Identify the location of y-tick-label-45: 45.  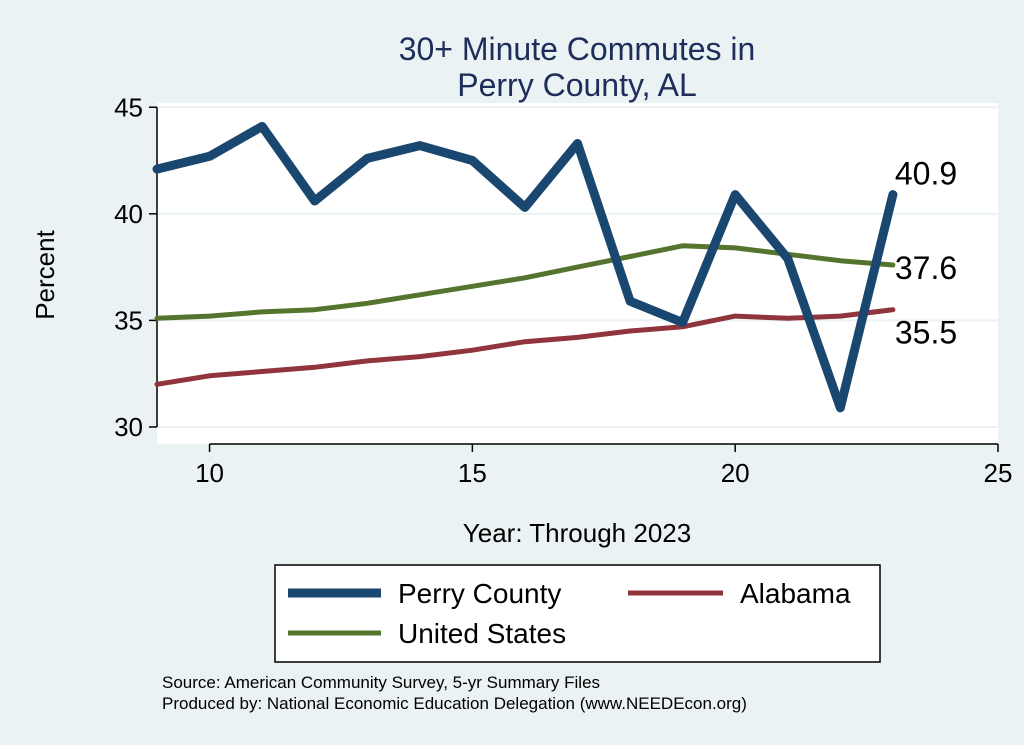
(128, 107).